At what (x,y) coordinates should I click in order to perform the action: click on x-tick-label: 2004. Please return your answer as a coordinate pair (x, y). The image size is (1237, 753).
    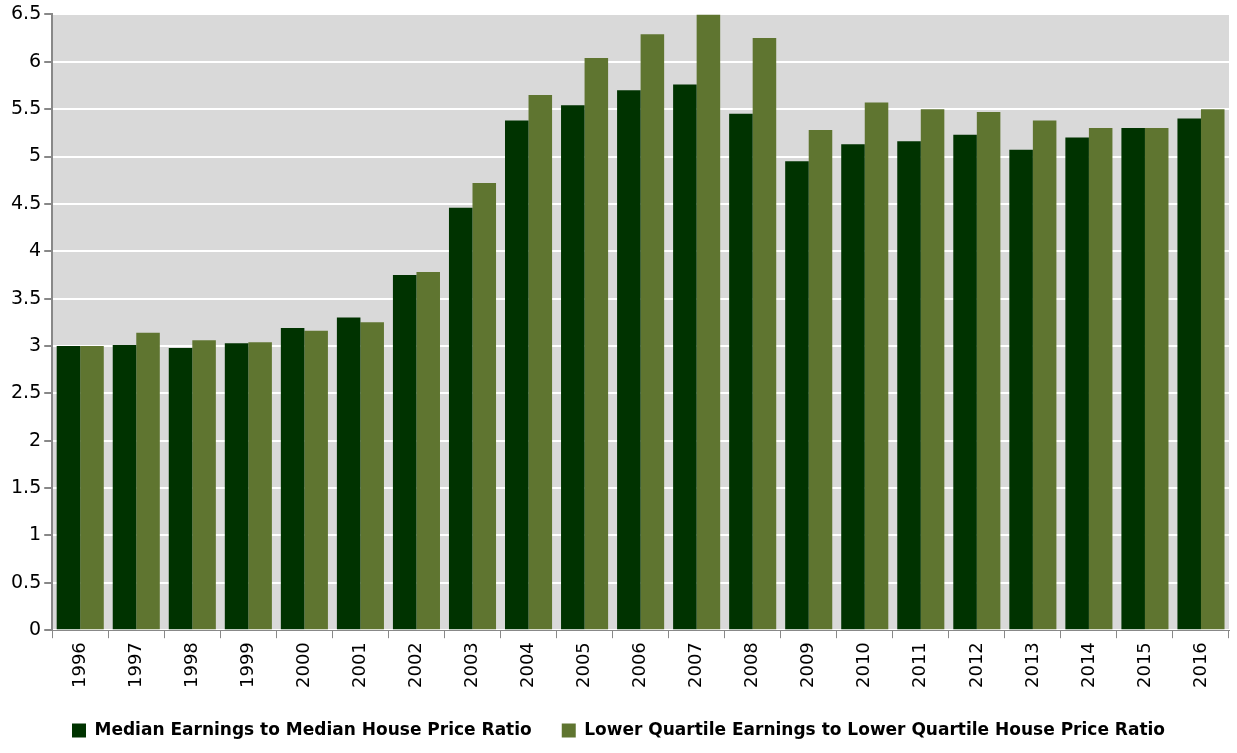
    Looking at the image, I should click on (527, 665).